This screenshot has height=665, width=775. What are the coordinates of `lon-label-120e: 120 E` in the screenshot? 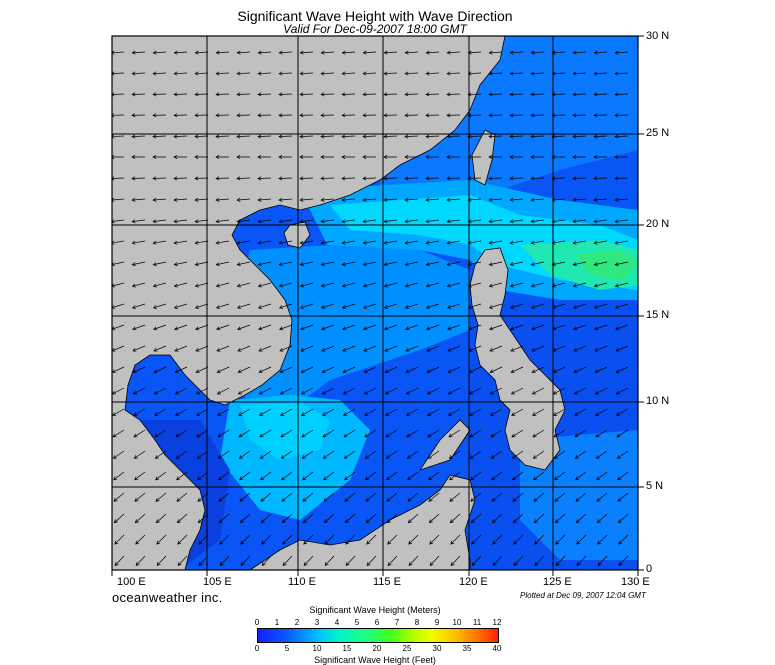 It's located at (473, 582).